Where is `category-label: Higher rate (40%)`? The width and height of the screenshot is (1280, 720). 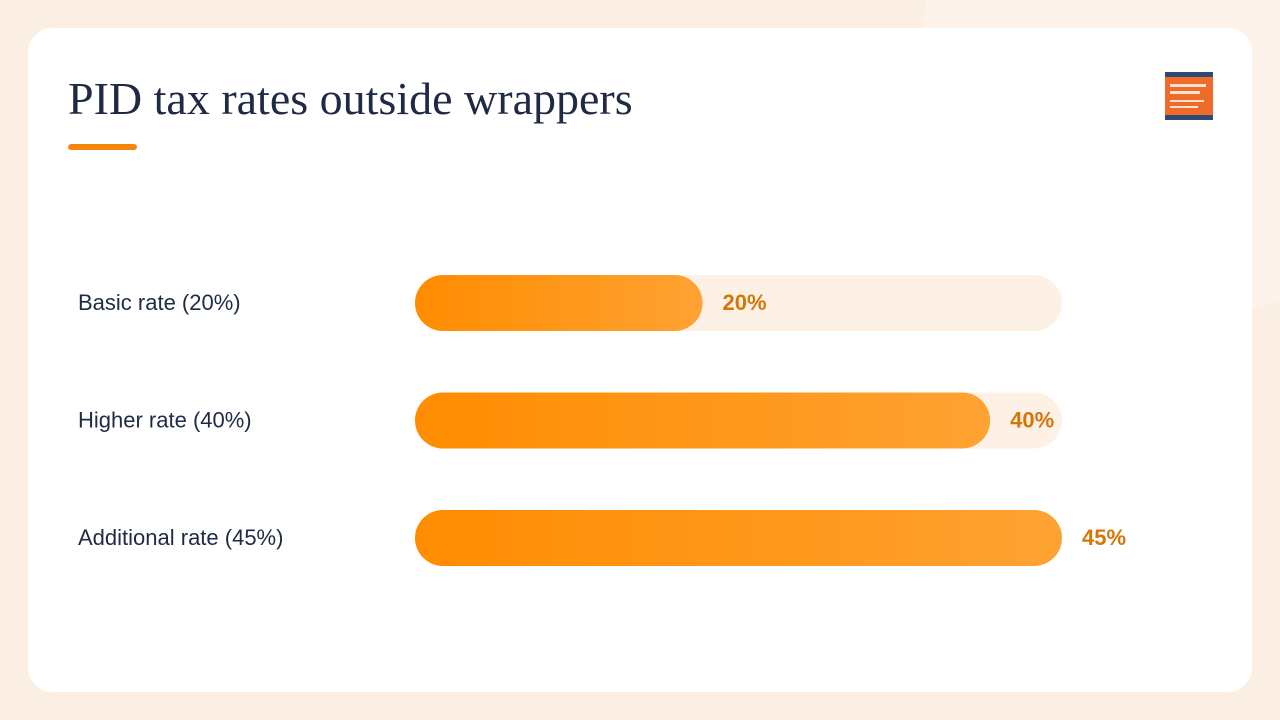 category-label: Higher rate (40%) is located at coordinates (165, 419).